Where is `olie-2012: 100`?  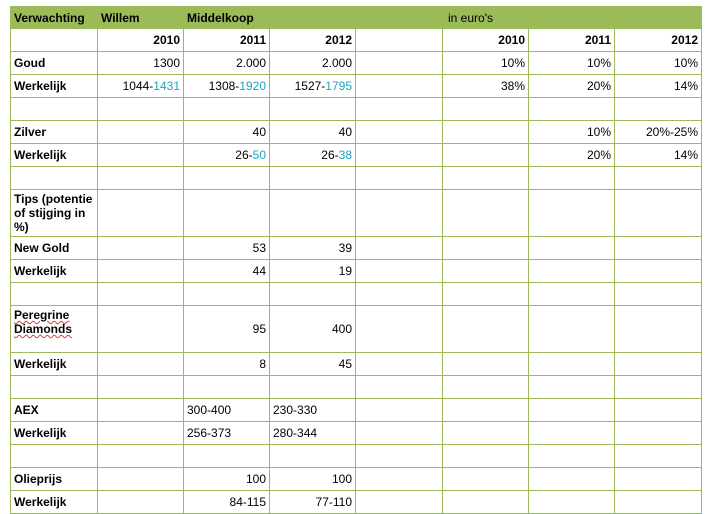 olie-2012: 100 is located at coordinates (312, 479).